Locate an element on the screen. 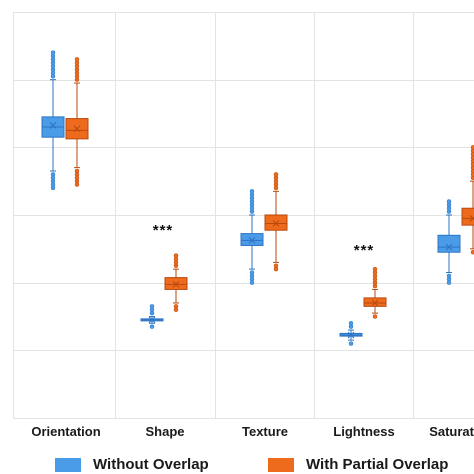 The width and height of the screenshot is (474, 474). category-label-saturation: Saturat is located at coordinates (451, 431).